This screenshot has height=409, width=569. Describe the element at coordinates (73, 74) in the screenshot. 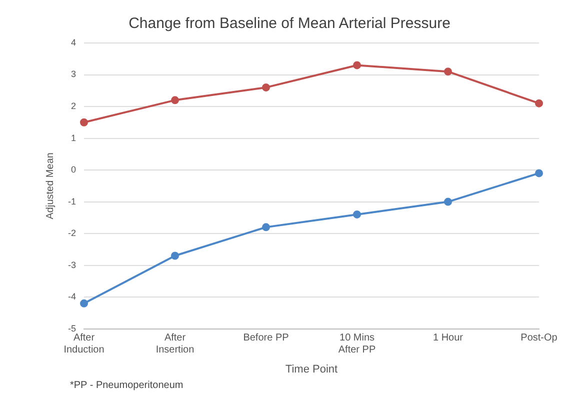

I see `y-tick-label: 3` at that location.